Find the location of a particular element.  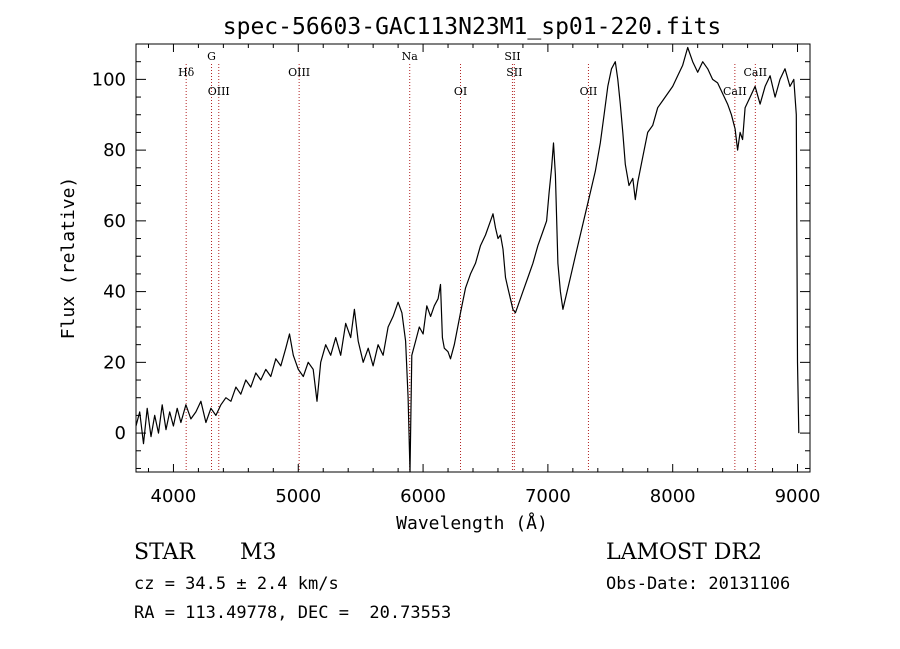

y-tick-label: 40 is located at coordinates (114, 292).